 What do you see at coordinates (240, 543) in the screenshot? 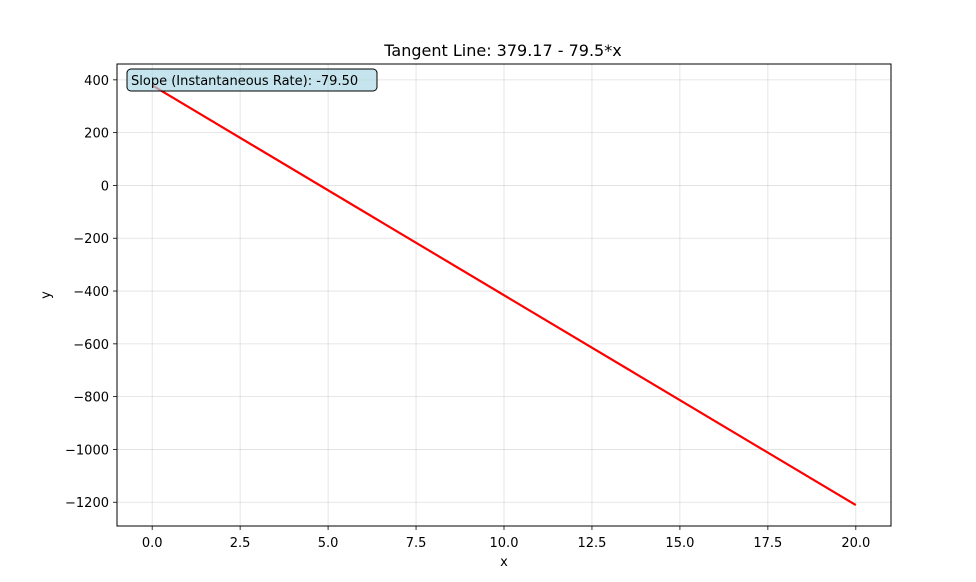
I see `x-tick-label: 2.5` at bounding box center [240, 543].